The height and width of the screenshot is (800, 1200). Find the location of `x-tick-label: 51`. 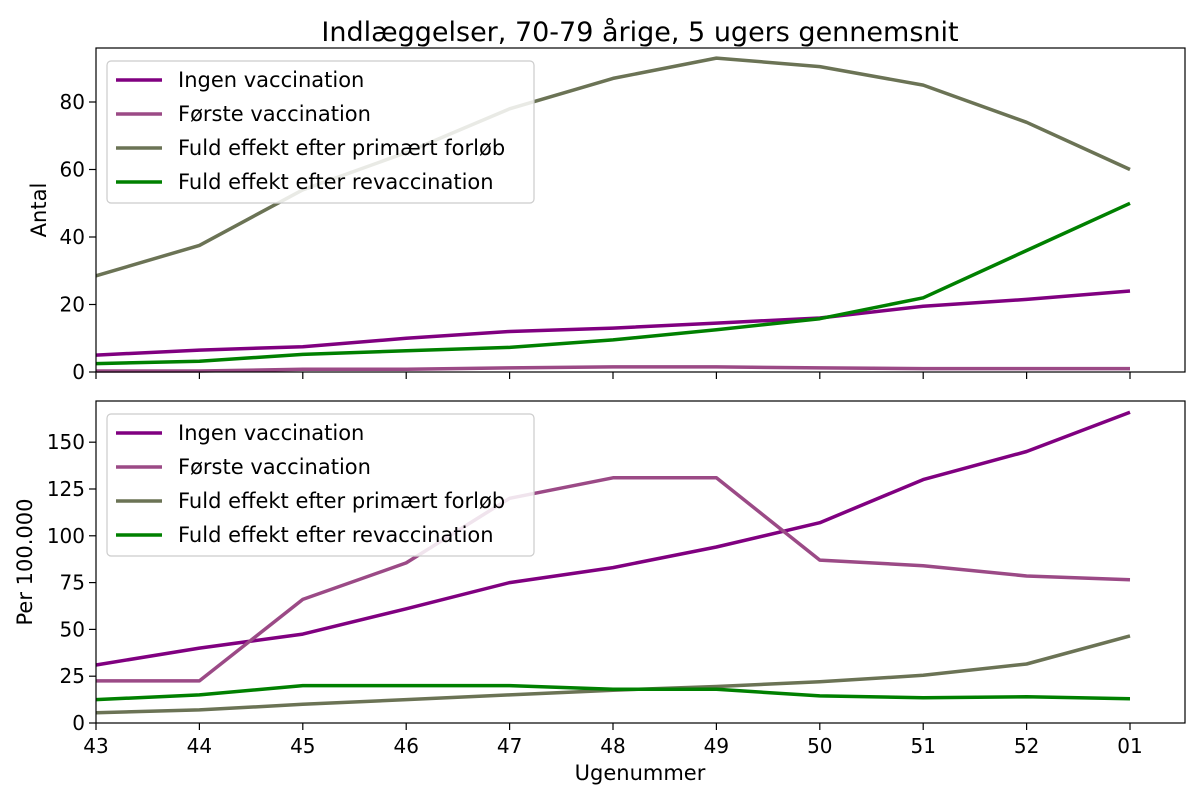

x-tick-label: 51 is located at coordinates (922, 746).